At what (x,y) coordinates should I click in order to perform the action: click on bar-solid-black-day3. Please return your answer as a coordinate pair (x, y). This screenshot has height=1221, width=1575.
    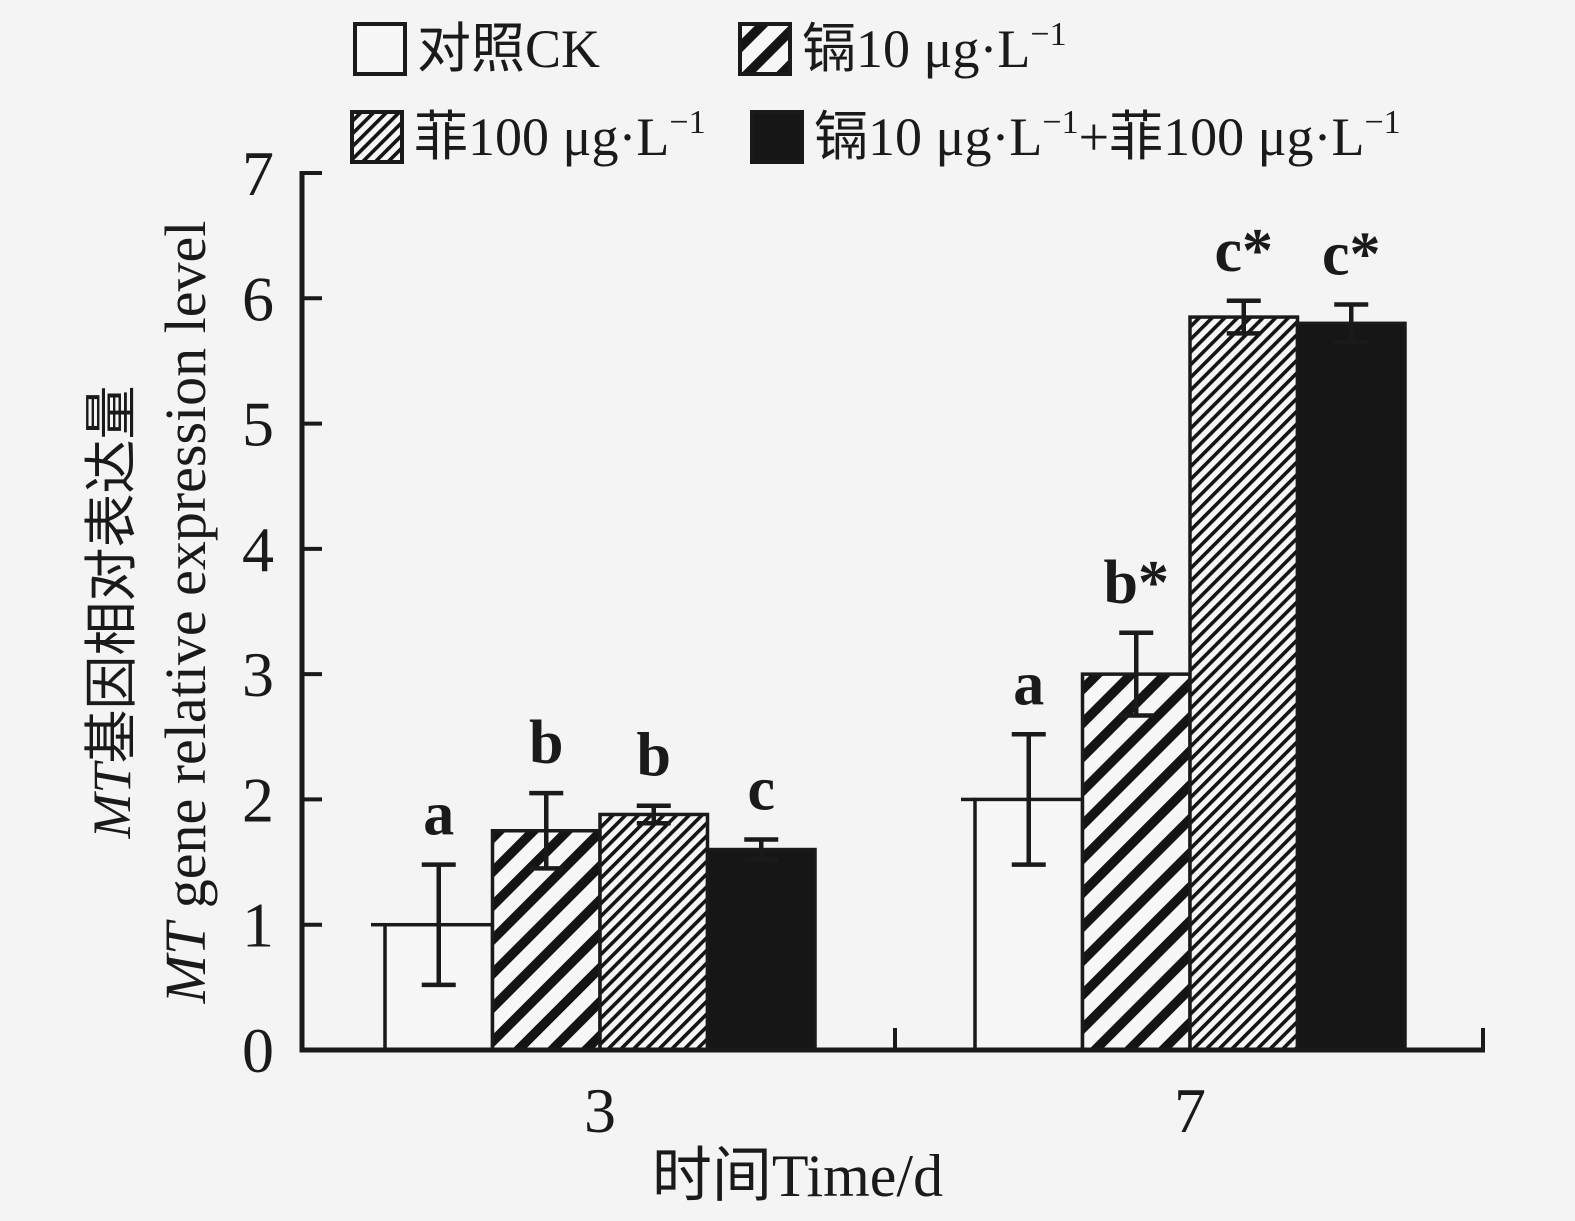
    Looking at the image, I should click on (761, 949).